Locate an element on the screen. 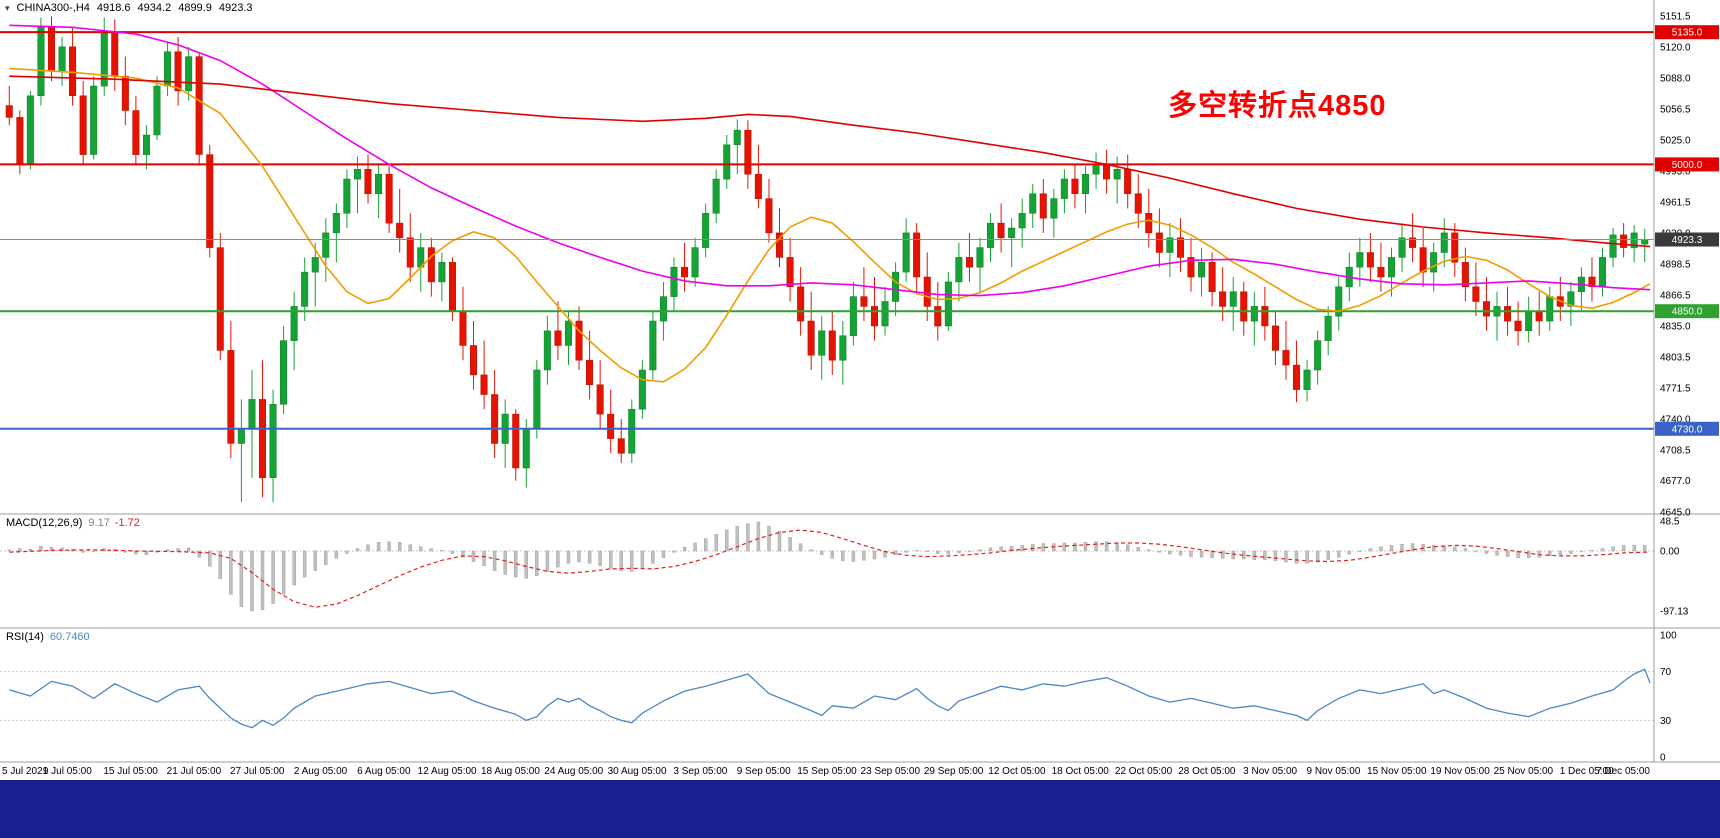 This screenshot has height=838, width=1720. axis-tick-label: 9 Sep 05:00 is located at coordinates (764, 771).